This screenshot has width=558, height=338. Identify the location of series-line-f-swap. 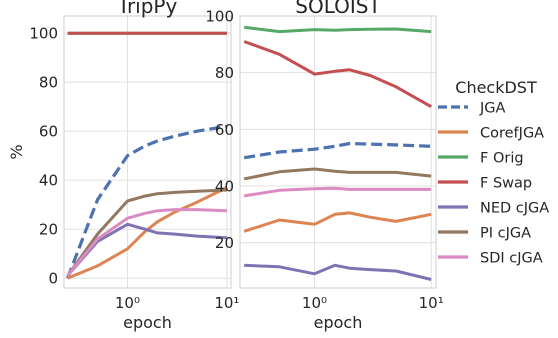
(337, 74).